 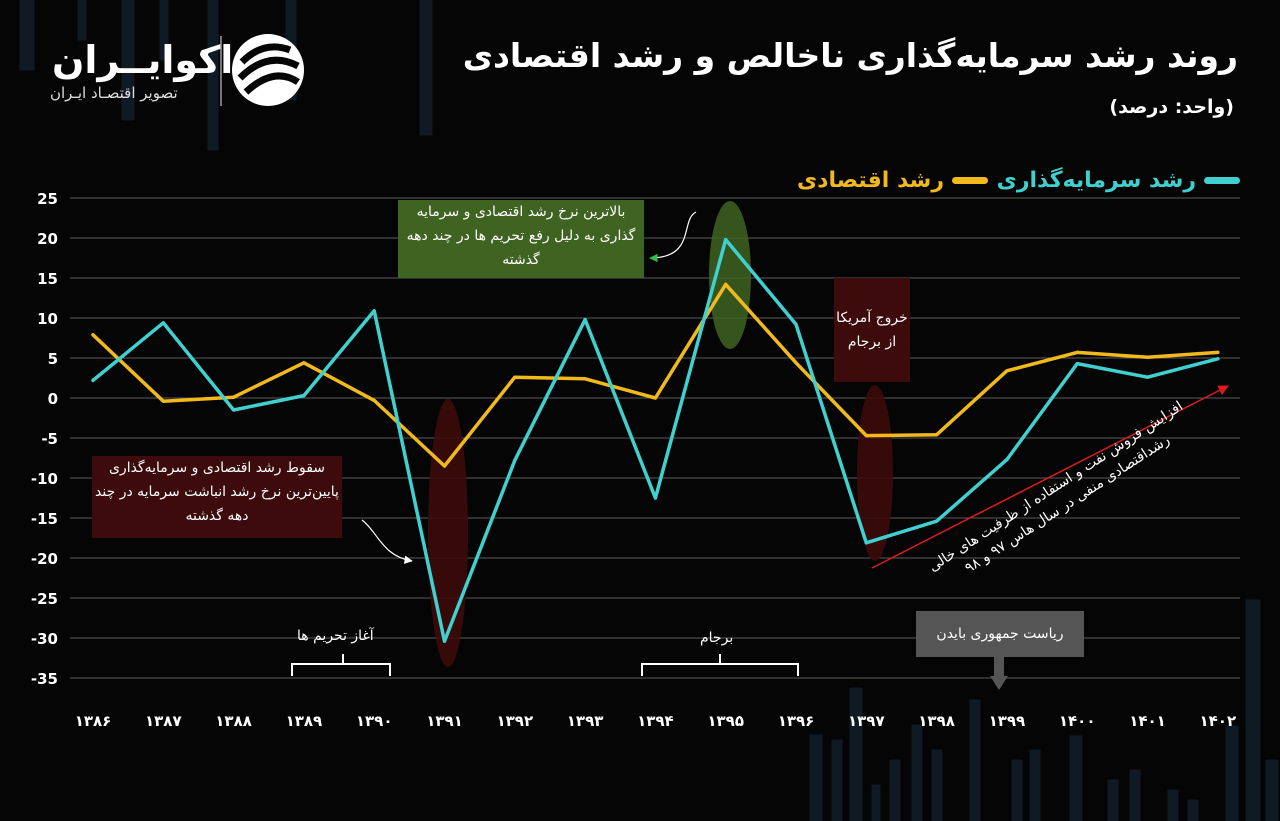 I want to click on x-tick-label: ۱۳۹۳, so click(x=585, y=721).